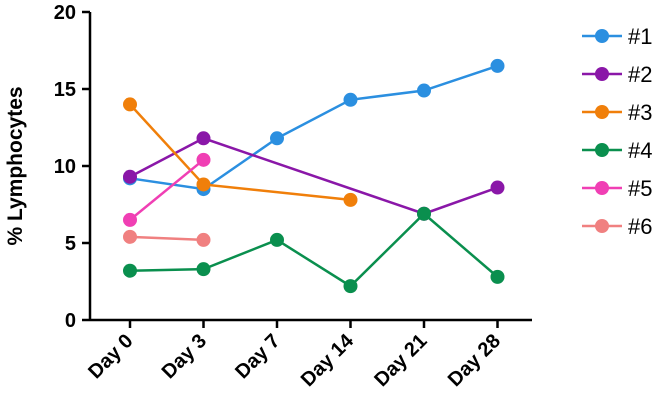 The image size is (660, 407). I want to click on x-ticks: Day 0 Day 3 Day 7 Day 14 Day 21 Day 28, so click(294, 355).